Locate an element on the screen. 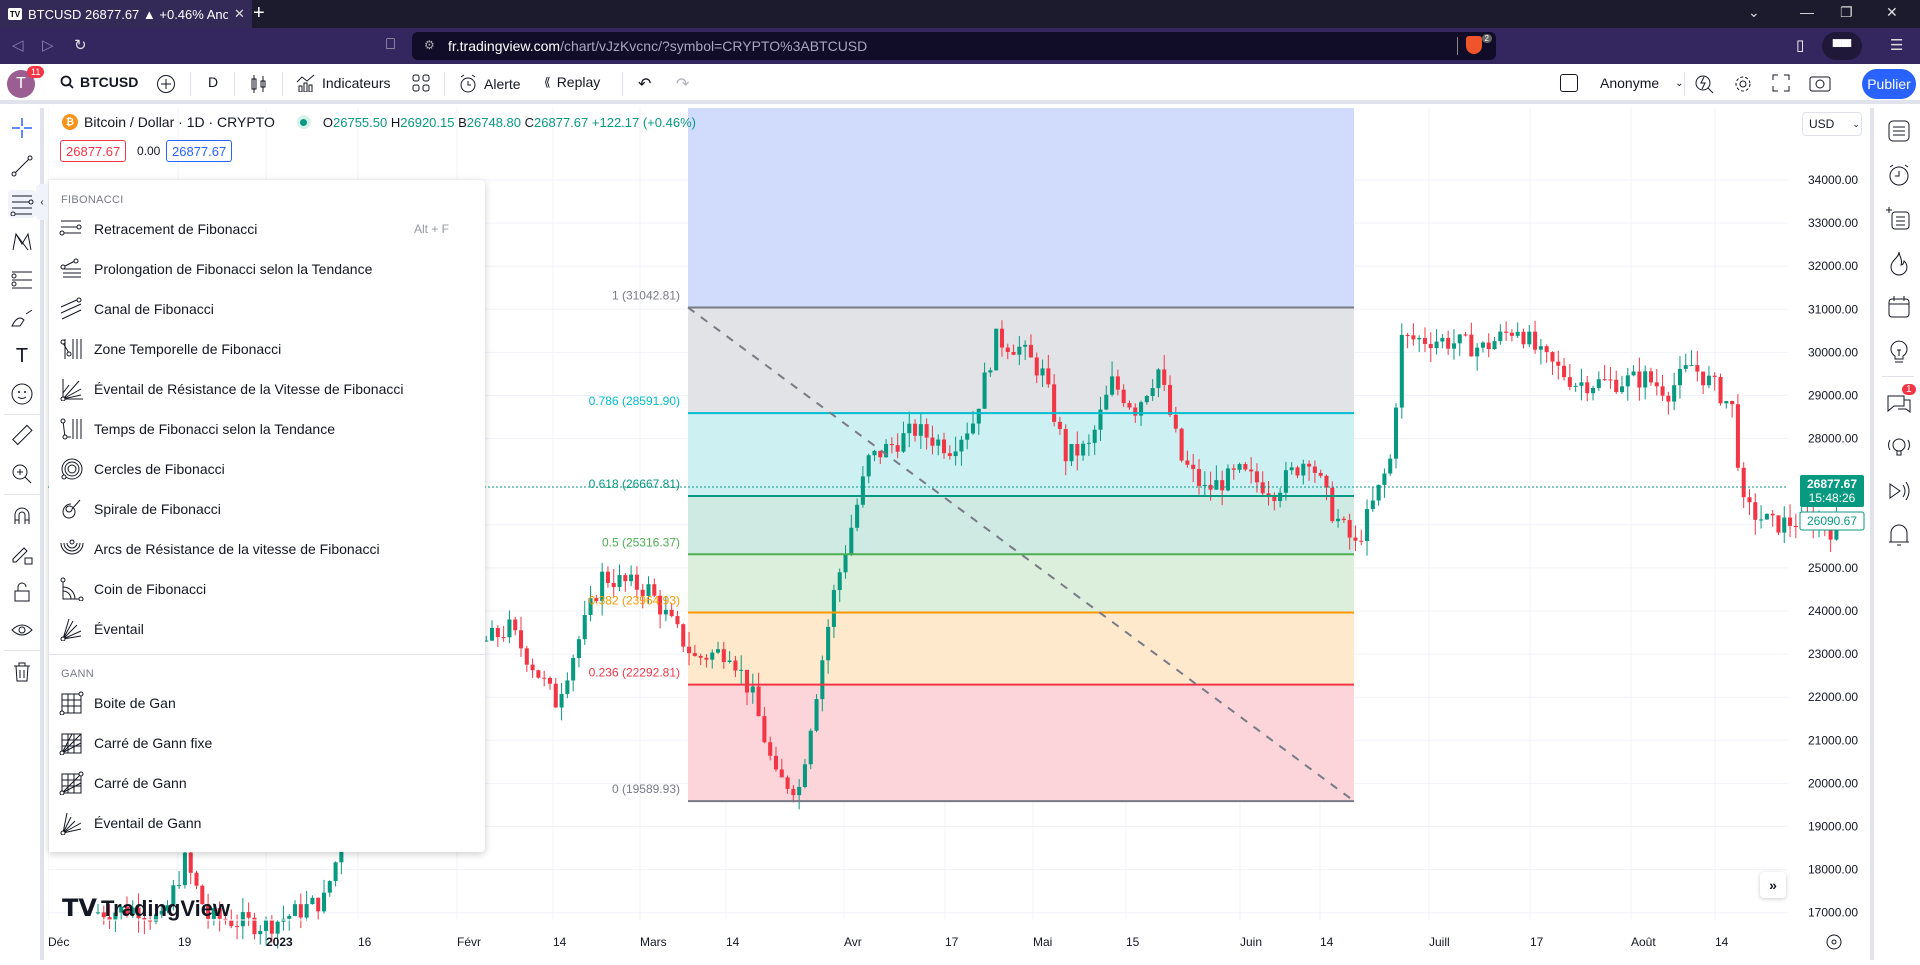 This screenshot has width=1920, height=965. menu-item-fib-retracement: Retracement de Fibonacci Alt + F is located at coordinates (267, 229).